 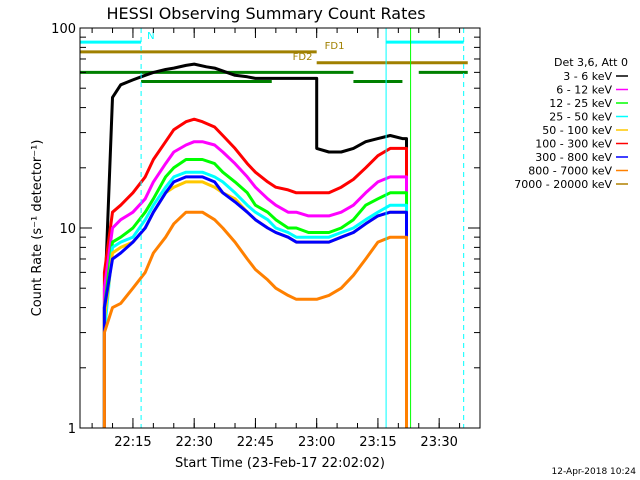 What do you see at coordinates (570, 171) in the screenshot?
I see `legend-entry-label: 800 - 7000 keV` at bounding box center [570, 171].